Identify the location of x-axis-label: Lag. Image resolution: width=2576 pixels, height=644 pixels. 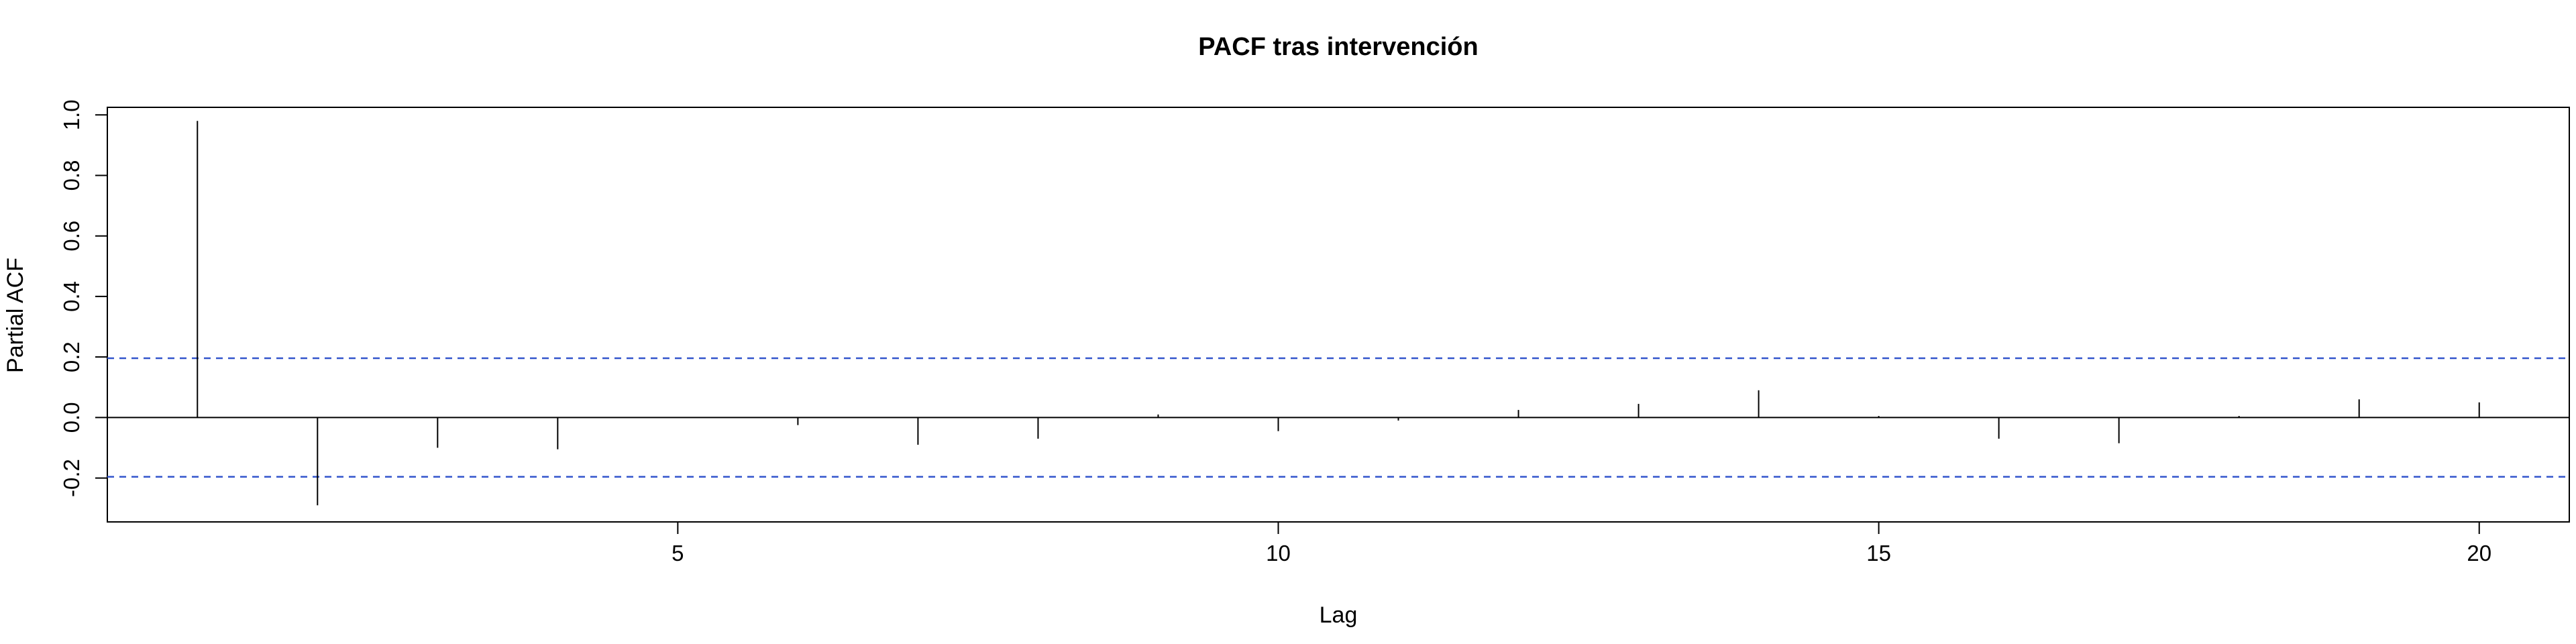
(1339, 615).